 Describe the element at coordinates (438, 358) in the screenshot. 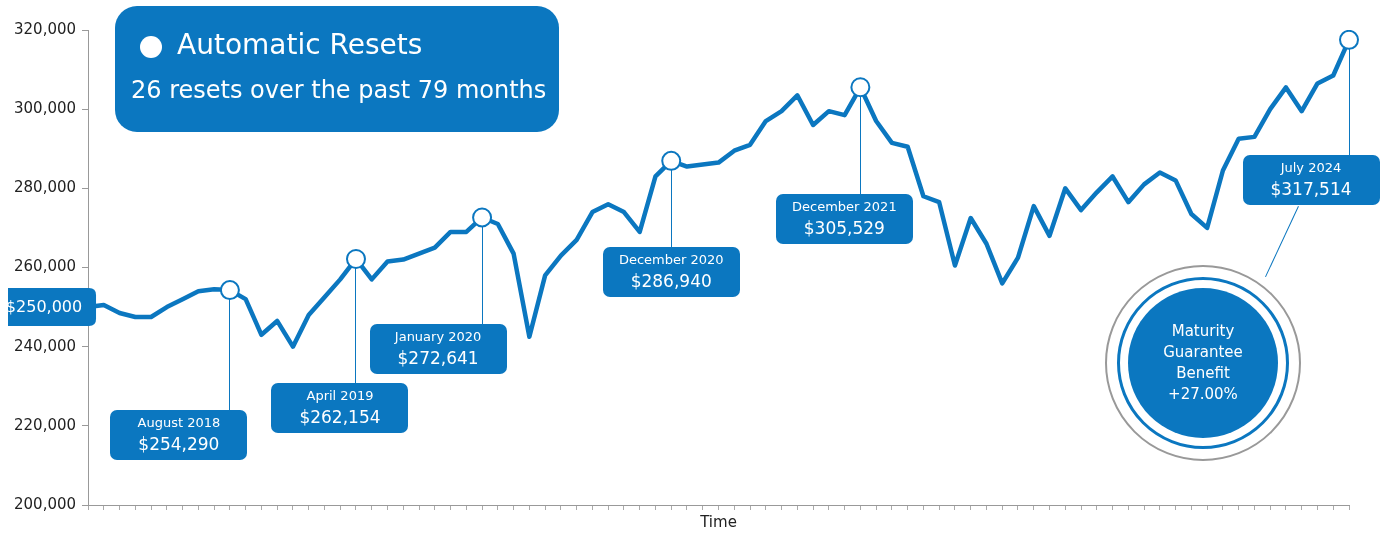

I see `annotation: $272,641` at that location.